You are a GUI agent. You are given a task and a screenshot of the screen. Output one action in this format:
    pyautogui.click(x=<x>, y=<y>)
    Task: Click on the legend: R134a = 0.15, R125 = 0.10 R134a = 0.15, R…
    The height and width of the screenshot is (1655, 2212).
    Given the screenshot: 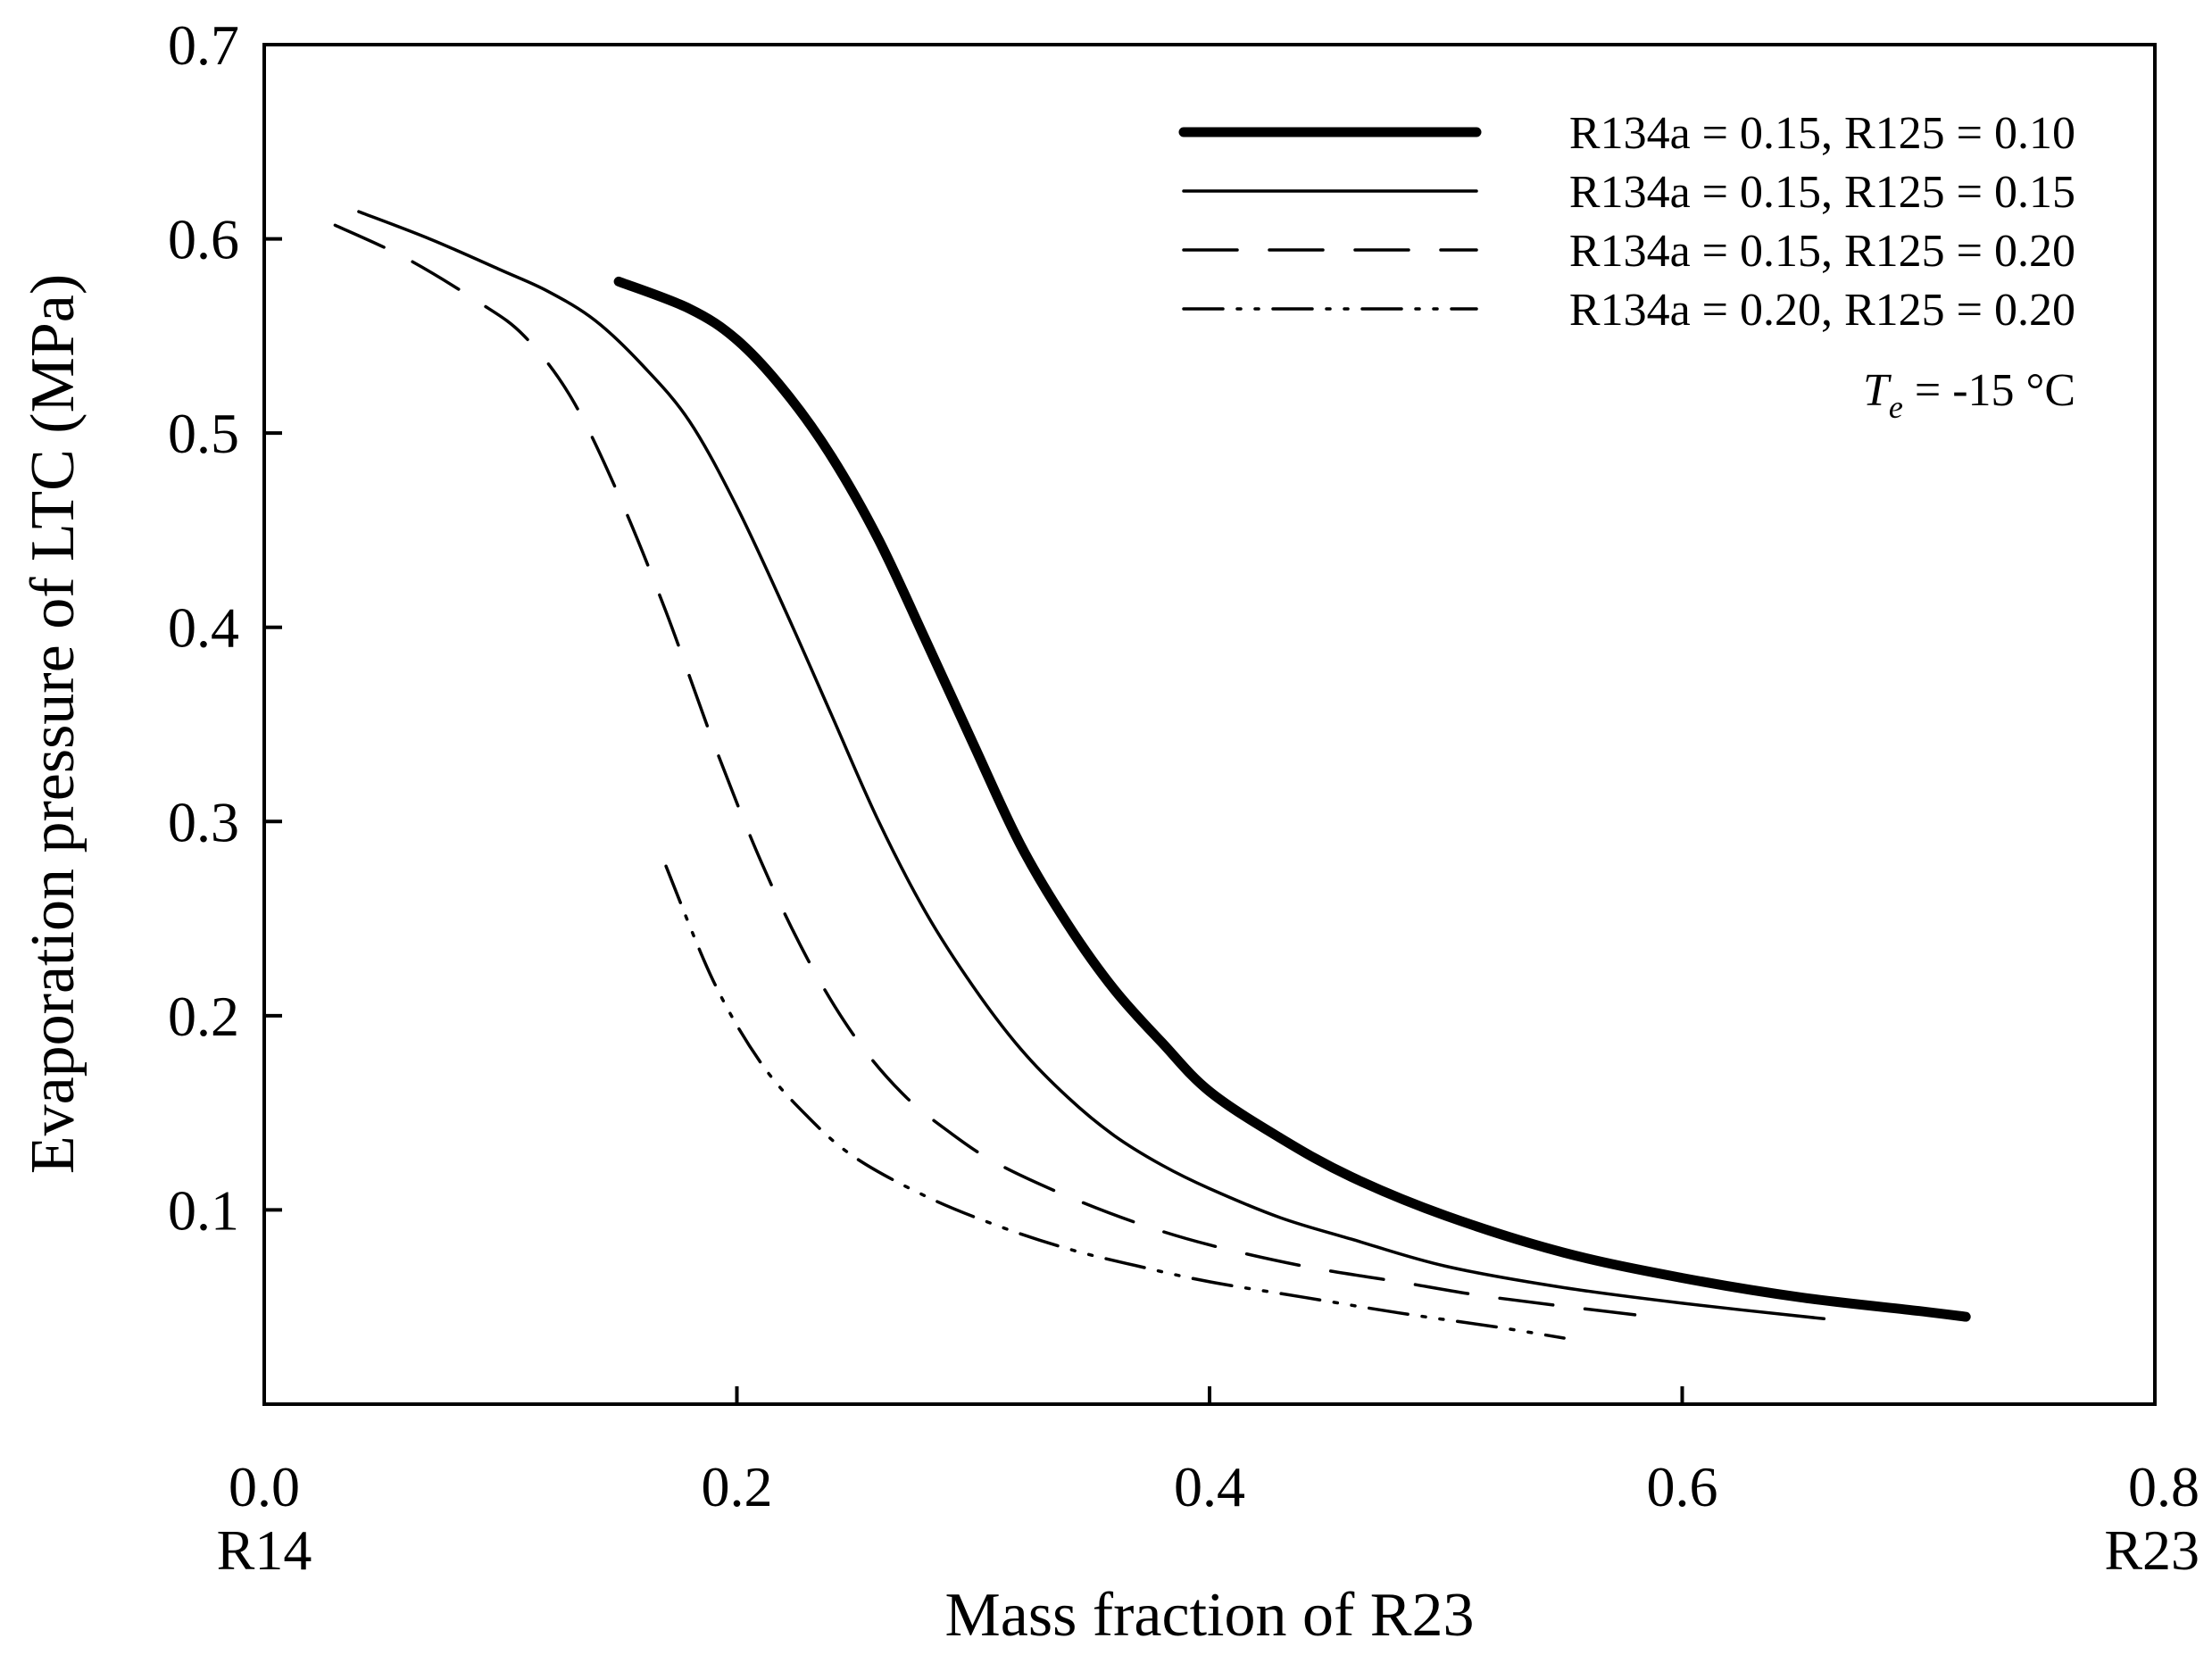 What is the action you would take?
    pyautogui.click(x=1626, y=222)
    